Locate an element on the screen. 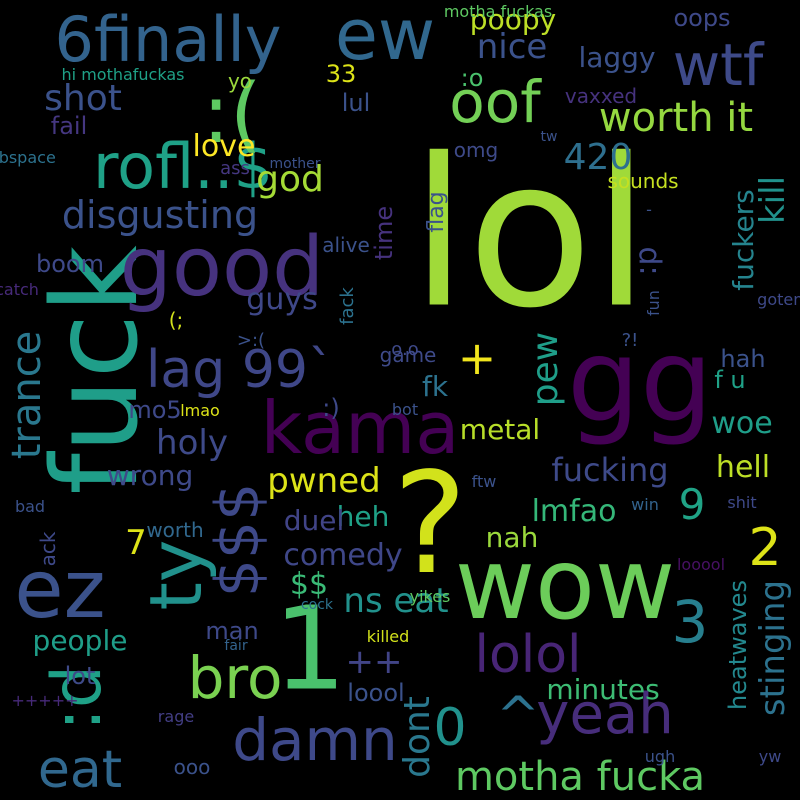  word-eat-20: eat is located at coordinates (80, 770).